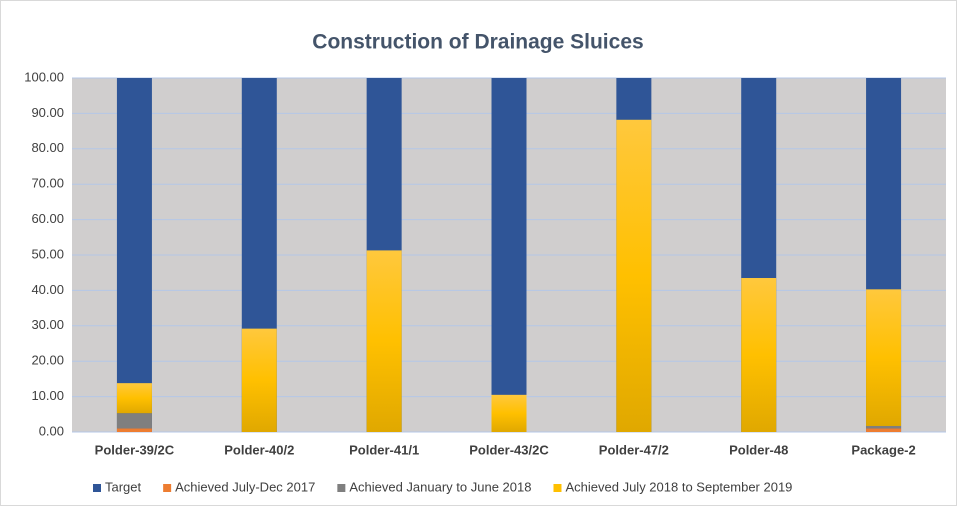 This screenshot has width=957, height=506. I want to click on y-tick-label: 50.00, so click(47, 253).